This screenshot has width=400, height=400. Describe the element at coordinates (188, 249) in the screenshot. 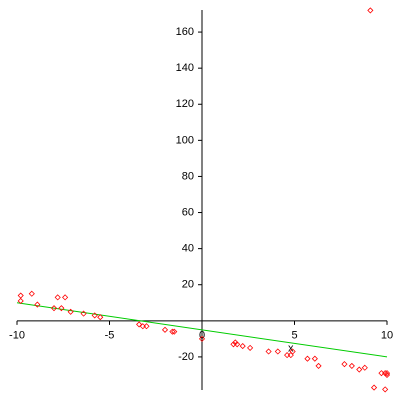

I see `y-tick-label: 40` at that location.